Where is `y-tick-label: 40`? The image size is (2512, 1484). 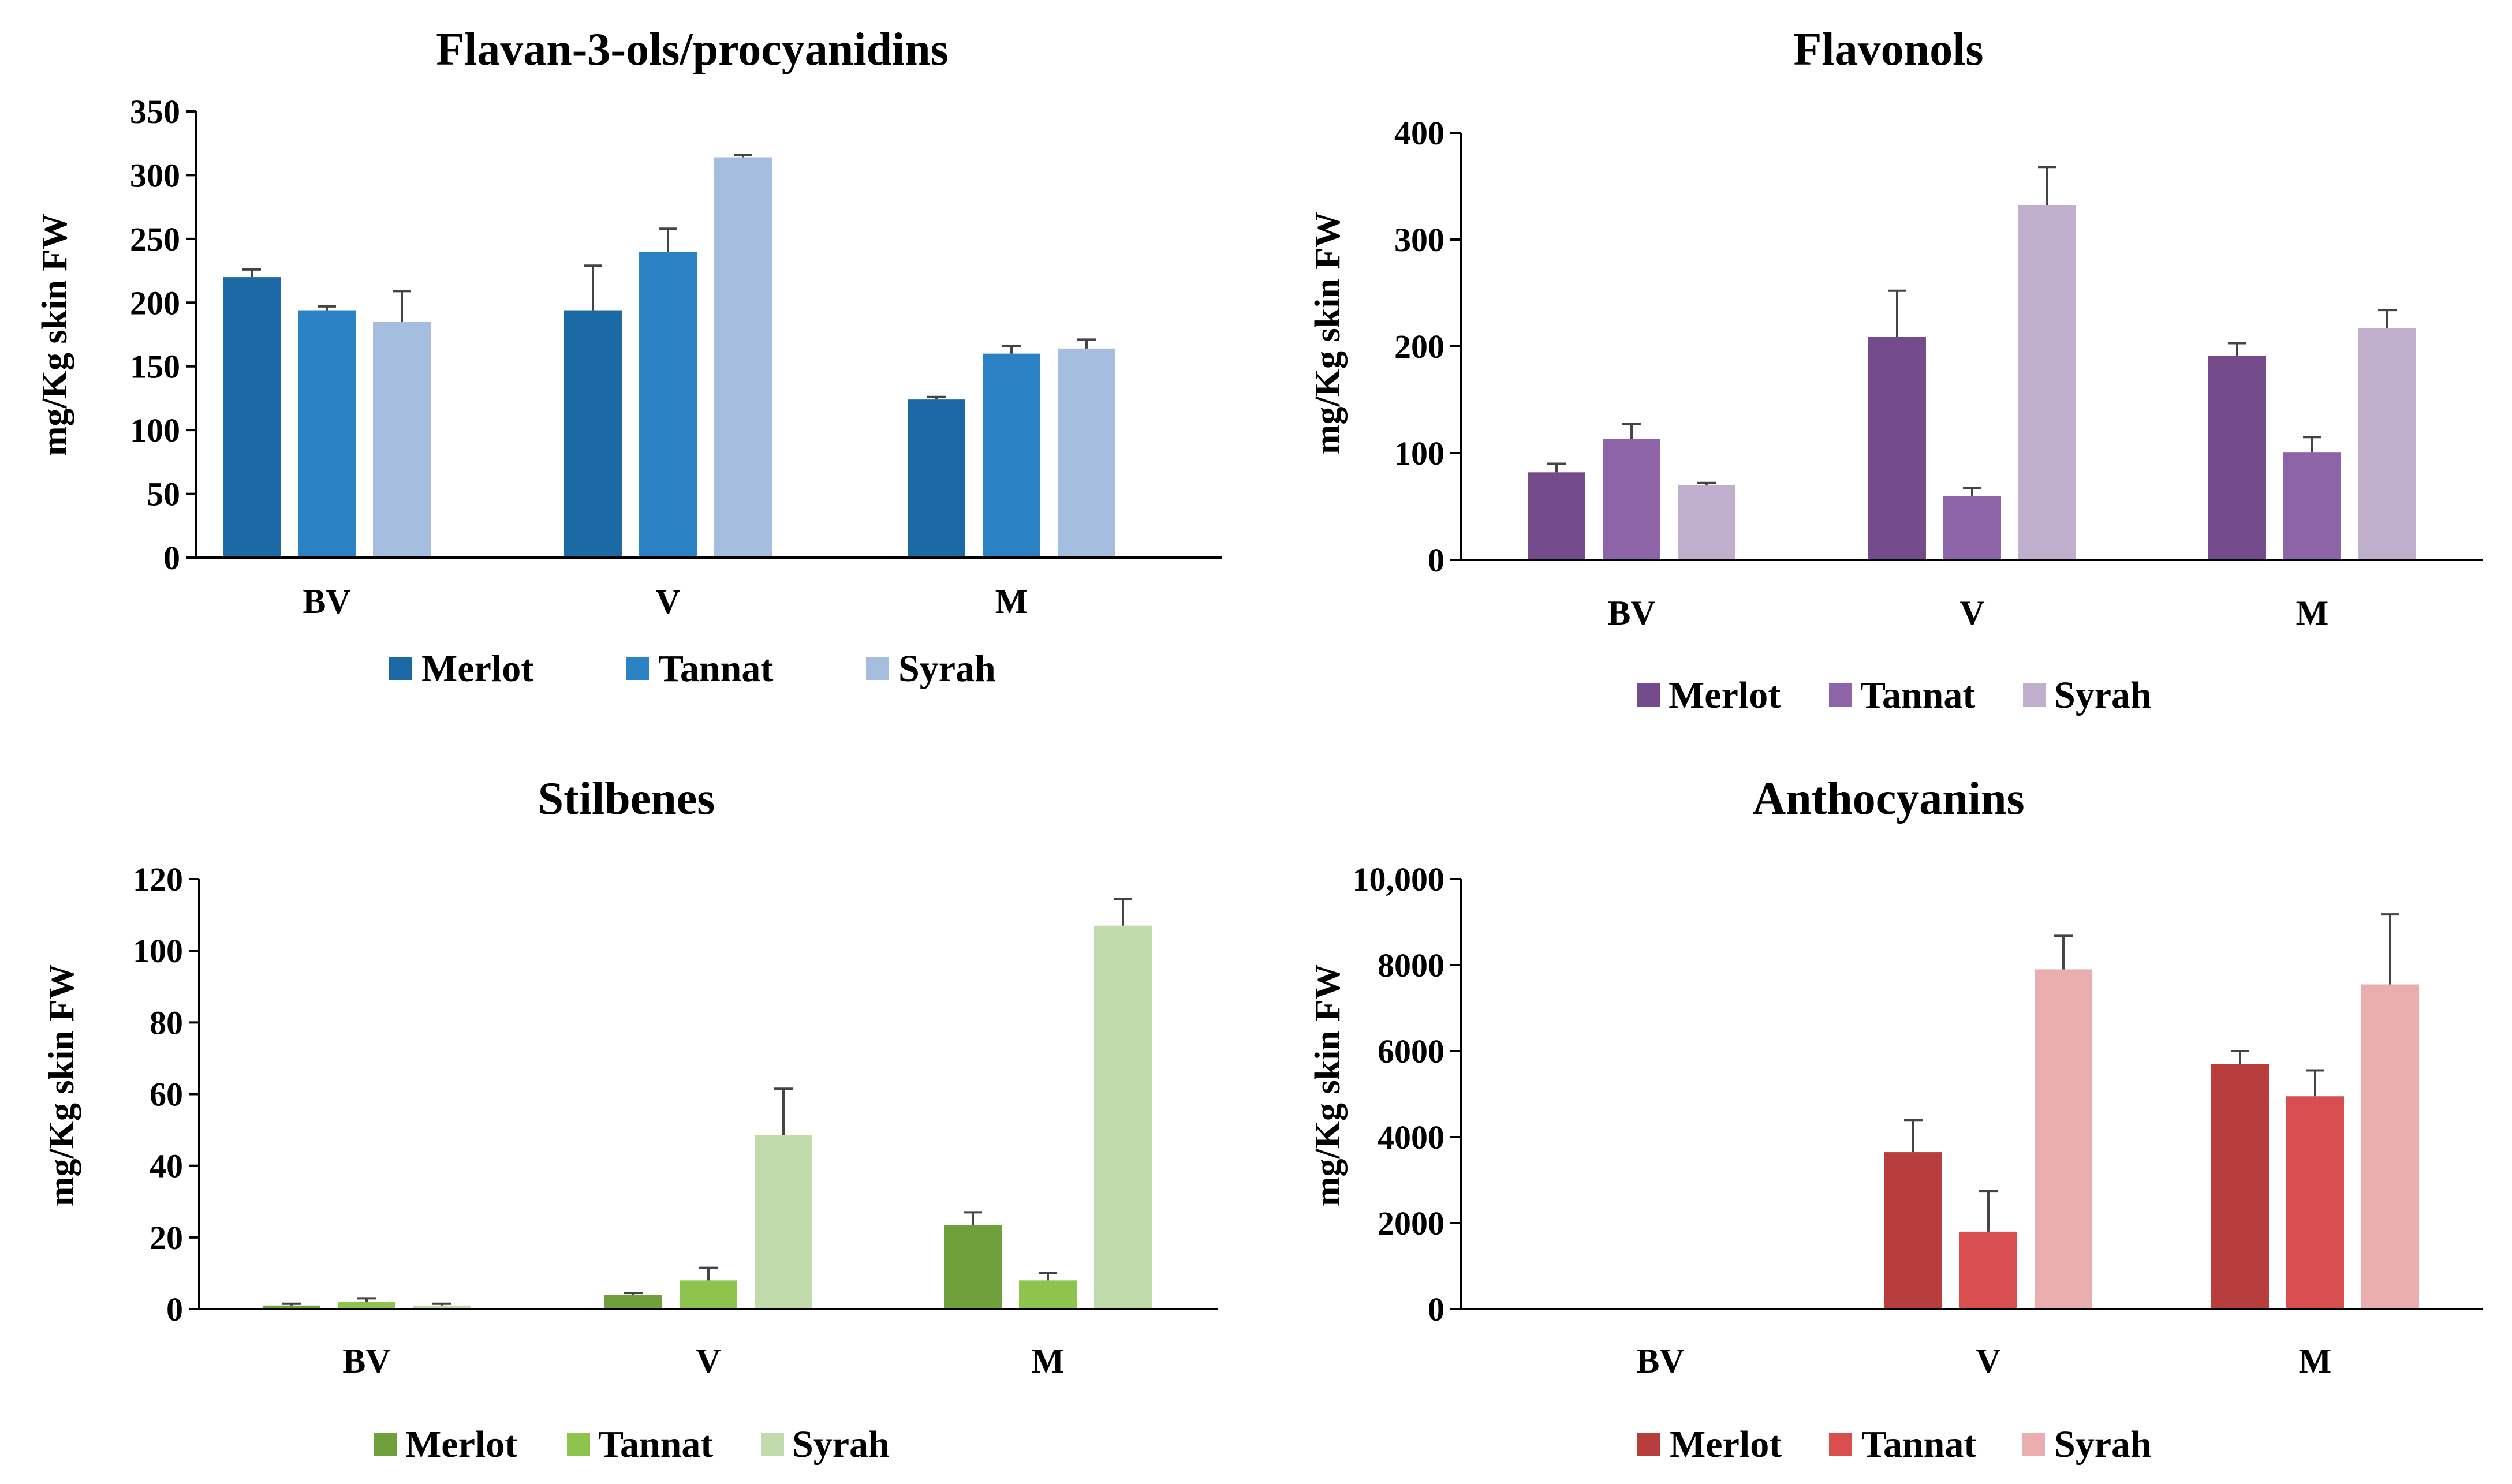
y-tick-label: 40 is located at coordinates (166, 1166).